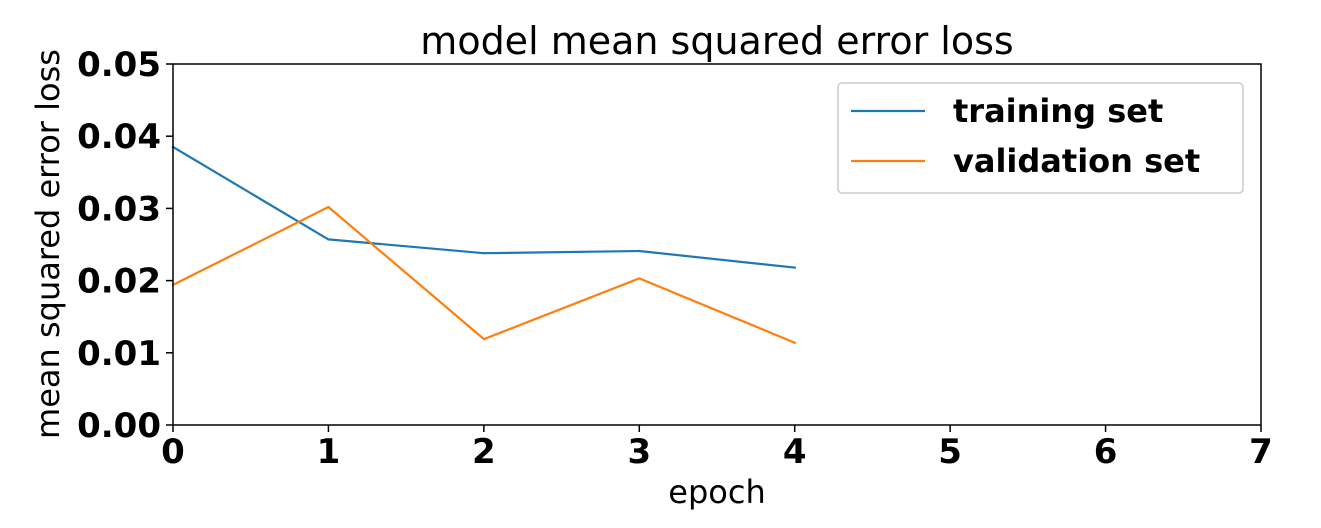 The height and width of the screenshot is (528, 1321). Describe the element at coordinates (119, 137) in the screenshot. I see `y-tick-label: 0.04` at that location.